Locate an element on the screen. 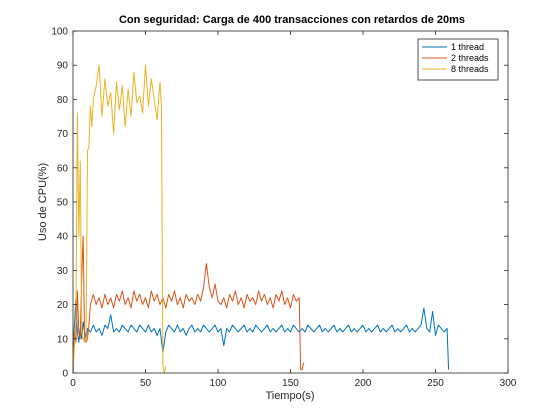 This screenshot has width=560, height=420. x-tick-label: 250 is located at coordinates (435, 383).